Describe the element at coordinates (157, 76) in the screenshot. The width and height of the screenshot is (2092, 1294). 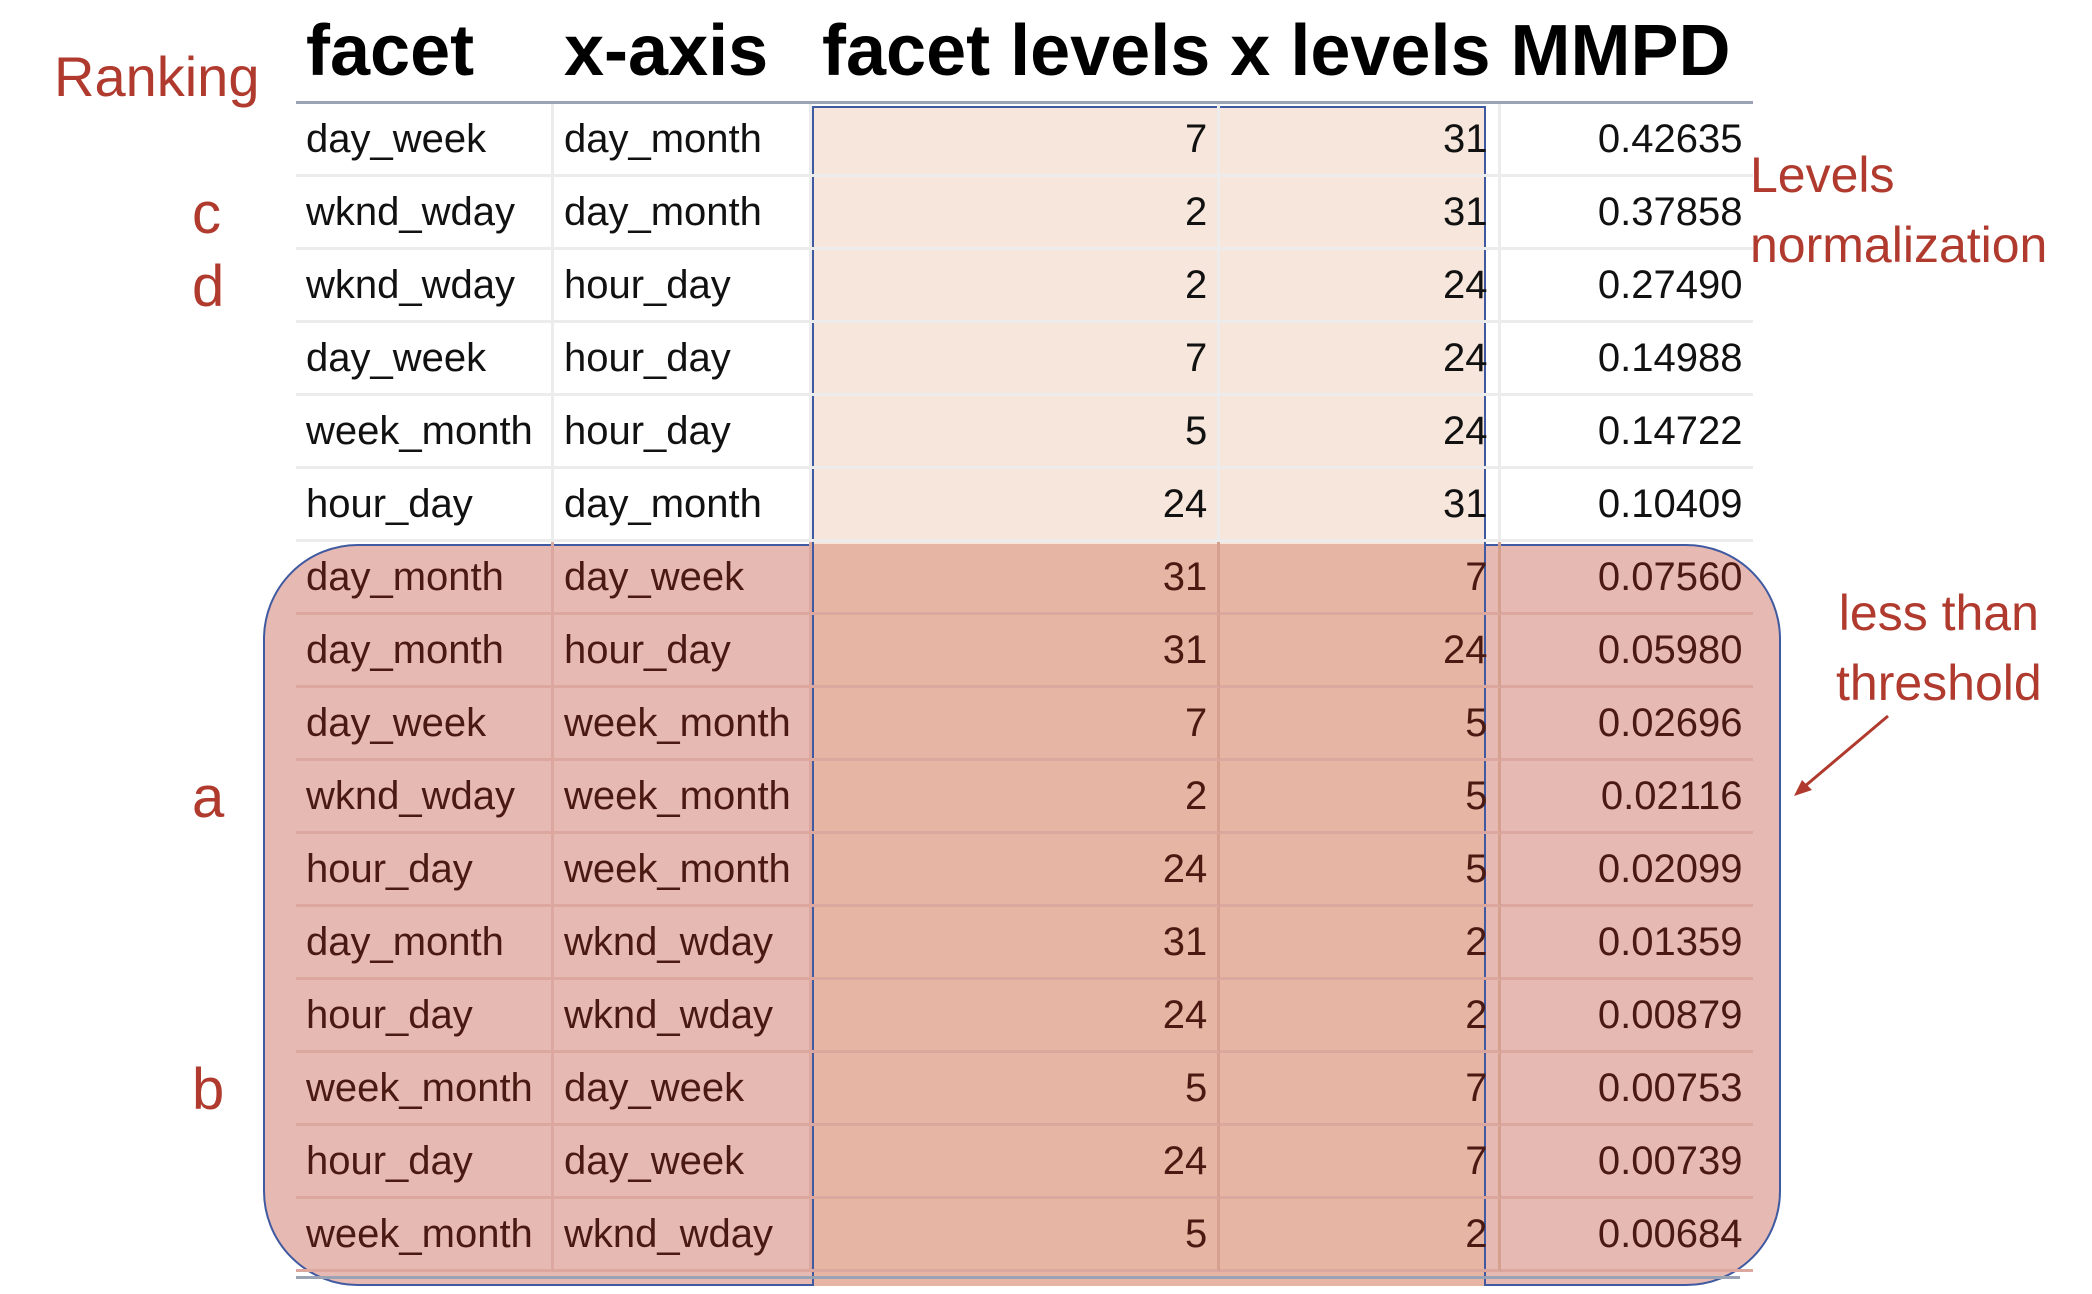
I see `ranking-label: Ranking` at that location.